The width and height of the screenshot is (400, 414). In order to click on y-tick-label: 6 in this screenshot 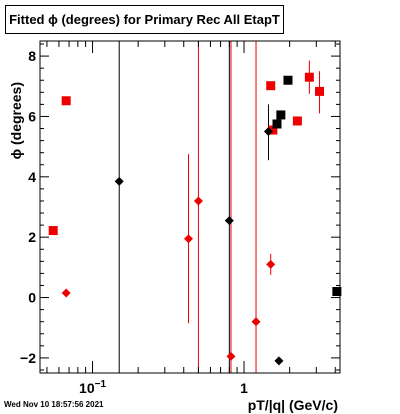, I will do `click(32, 116)`.